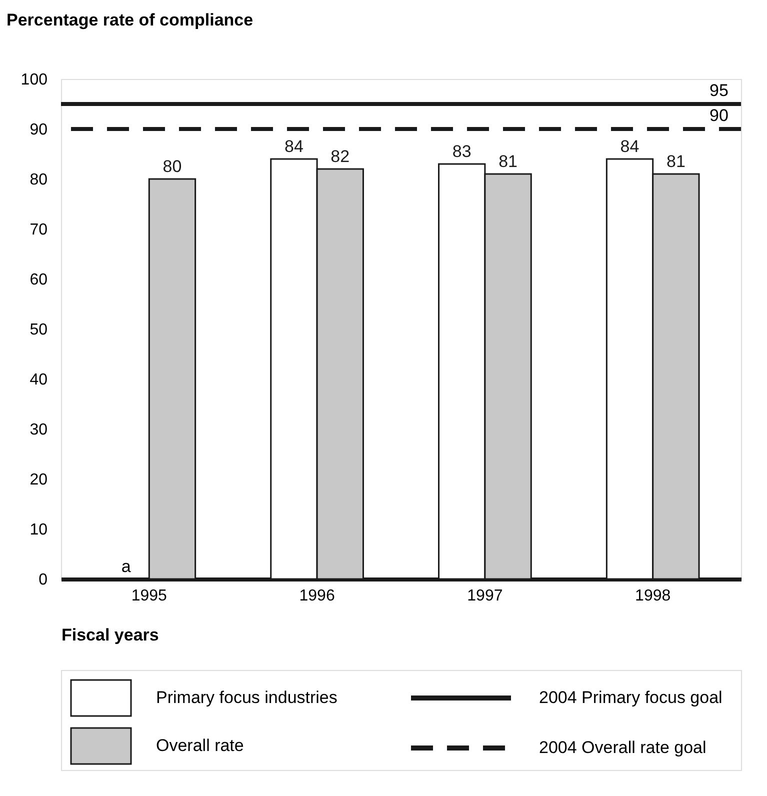 Image resolution: width=767 pixels, height=796 pixels. Describe the element at coordinates (149, 596) in the screenshot. I see `x-tick-label: 1995` at that location.